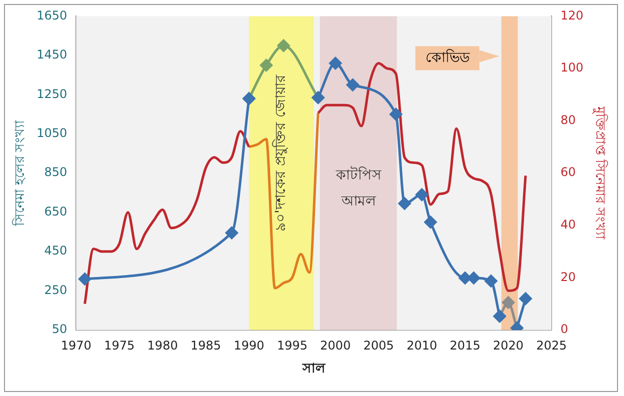 Image resolution: width=624 pixels, height=396 pixels. What do you see at coordinates (568, 119) in the screenshot?
I see `y2-tick-label: 80` at bounding box center [568, 119].